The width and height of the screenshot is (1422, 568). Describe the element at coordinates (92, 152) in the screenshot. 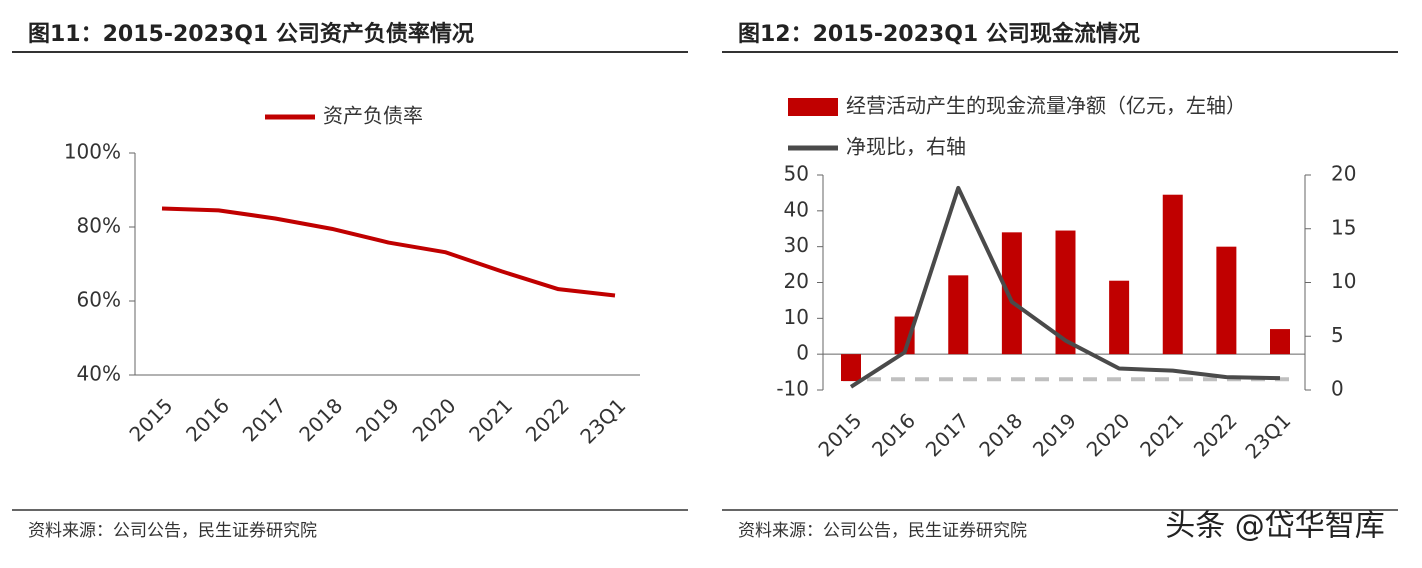

I see `y-tick-label: 100%` at that location.